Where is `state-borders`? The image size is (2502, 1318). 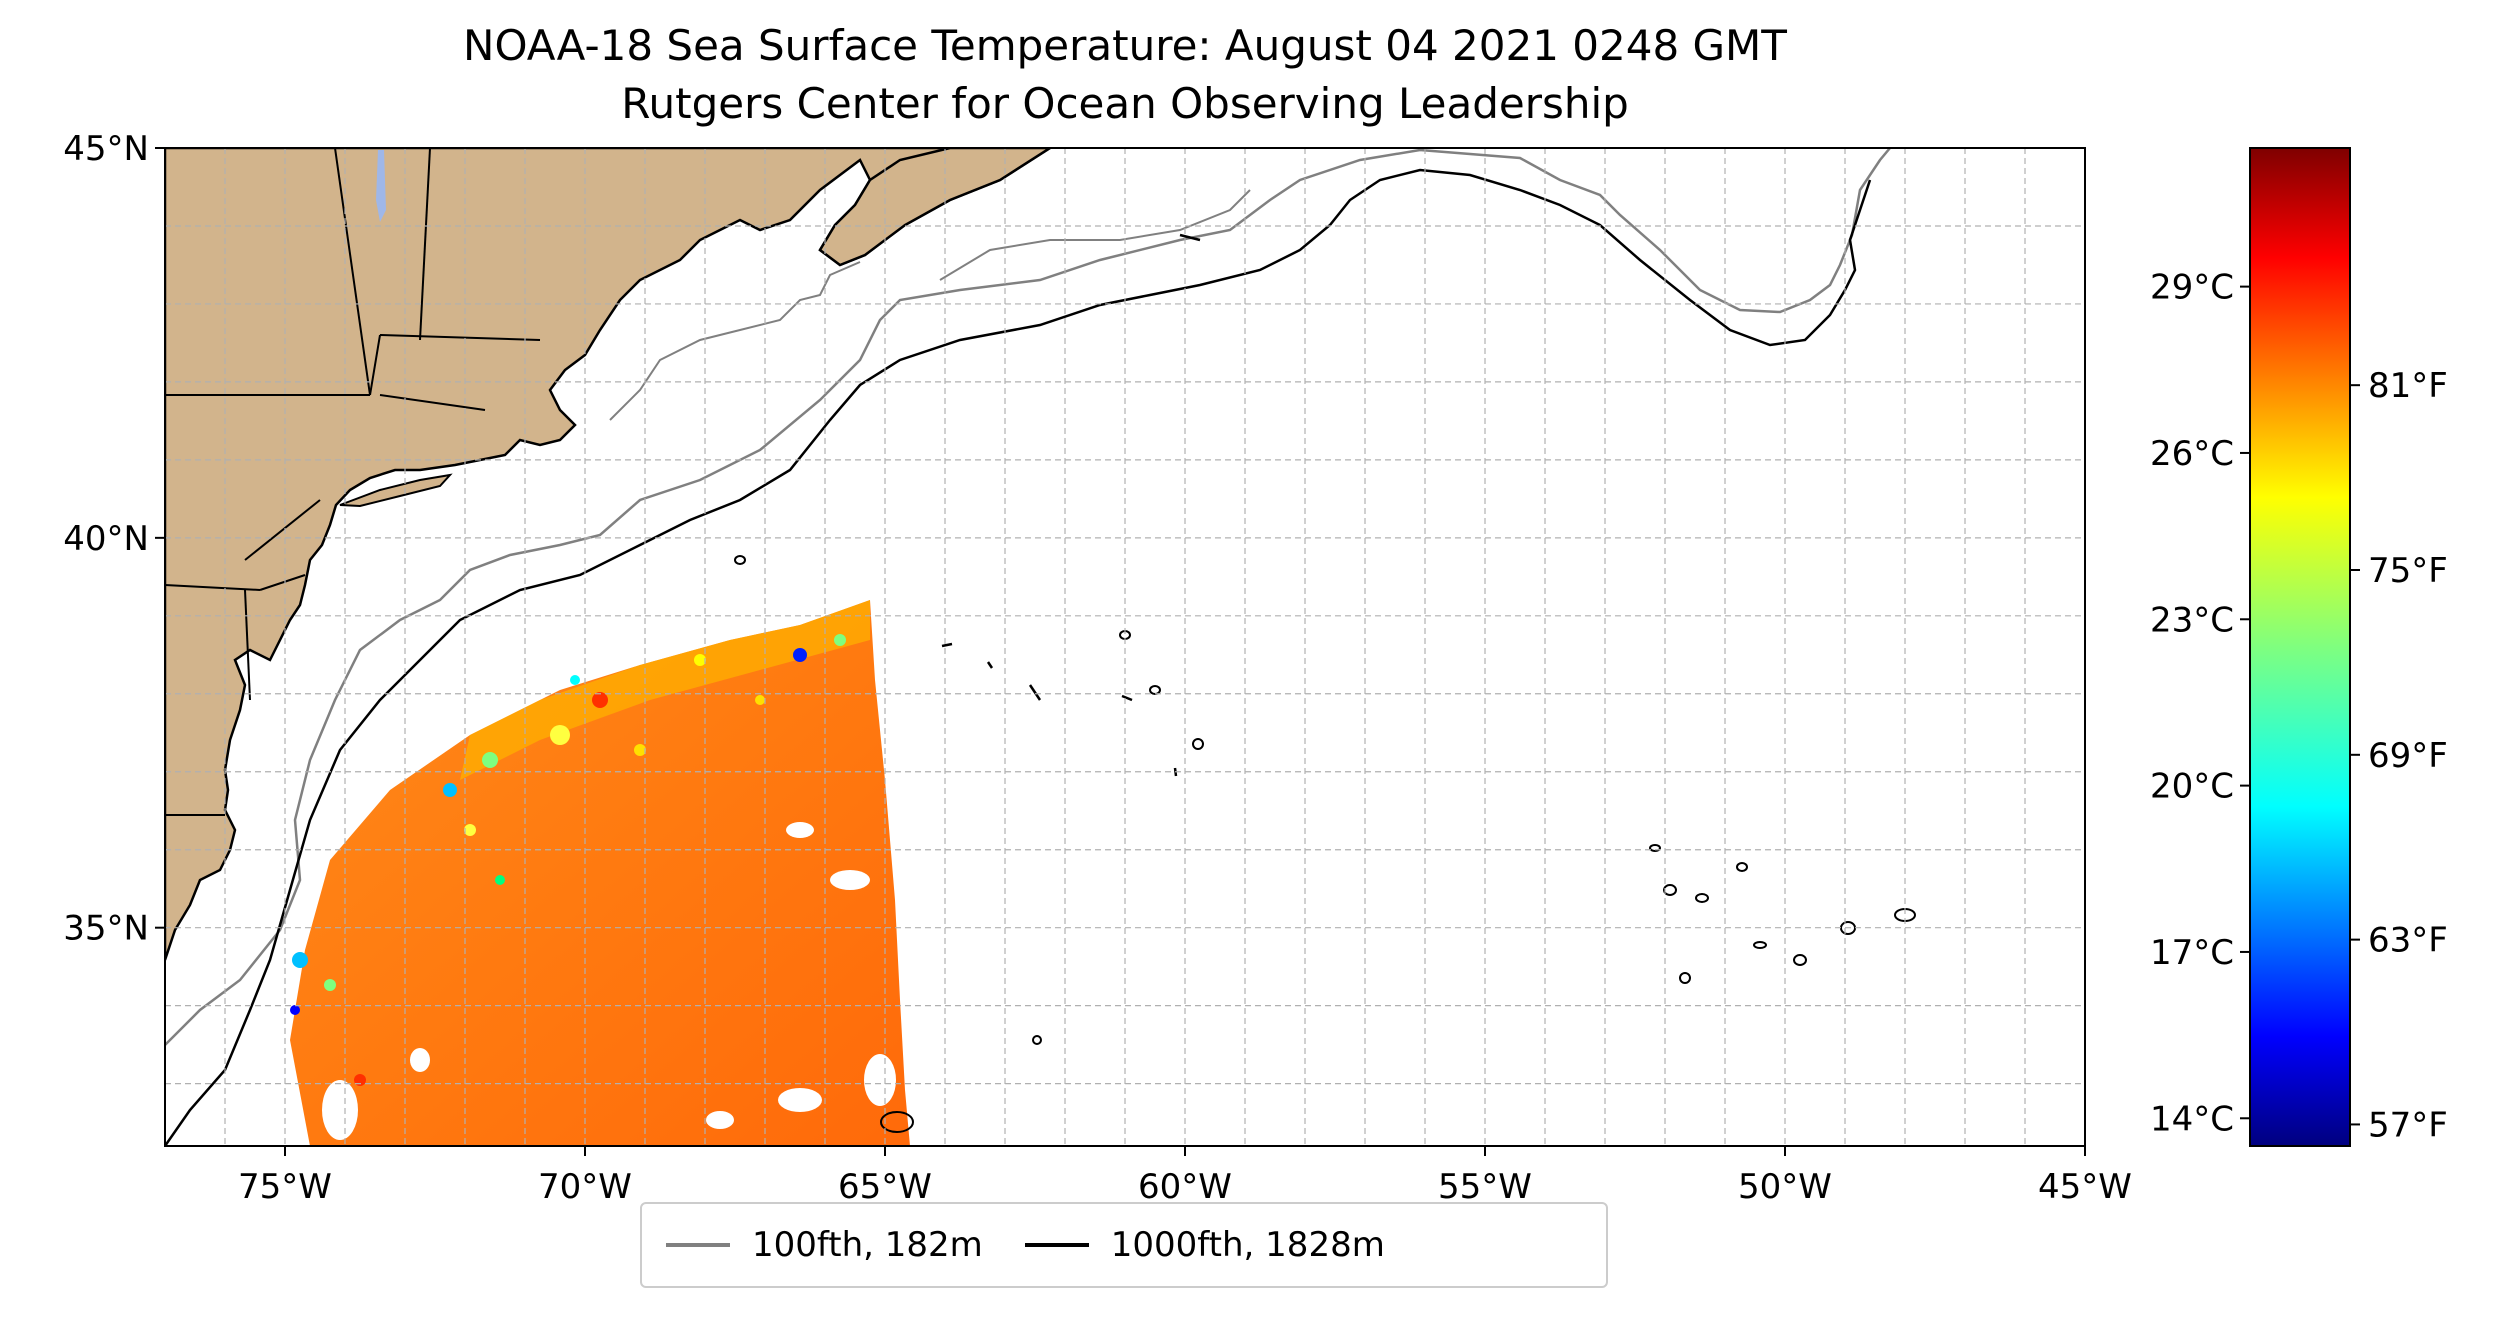
state-borders is located at coordinates (353, 482).